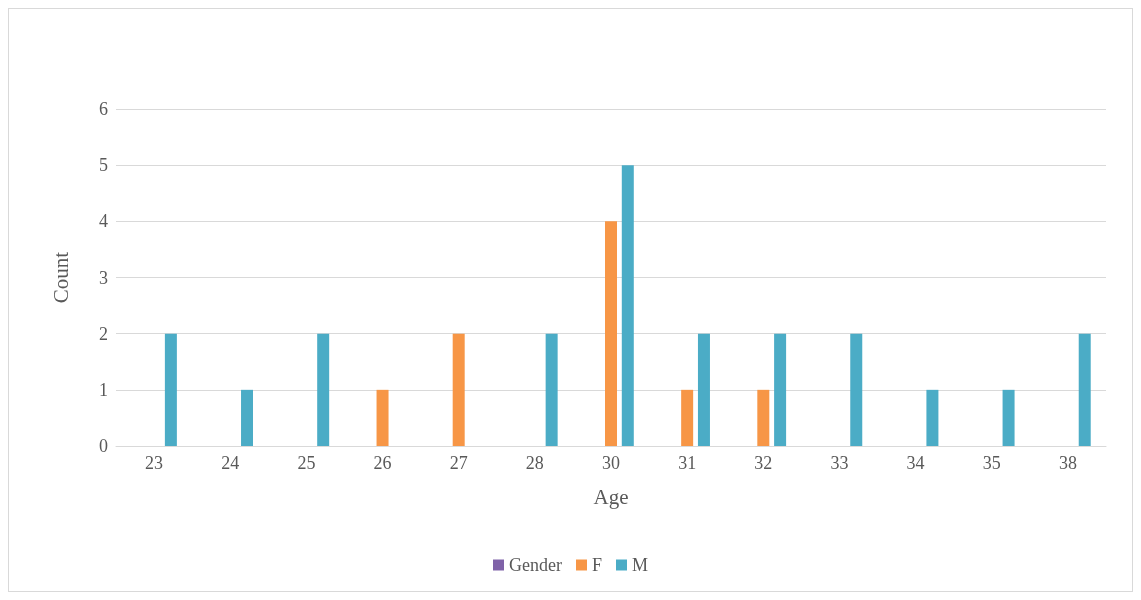 This screenshot has width=1141, height=600. What do you see at coordinates (103, 389) in the screenshot?
I see `y-tick-label: 1` at bounding box center [103, 389].